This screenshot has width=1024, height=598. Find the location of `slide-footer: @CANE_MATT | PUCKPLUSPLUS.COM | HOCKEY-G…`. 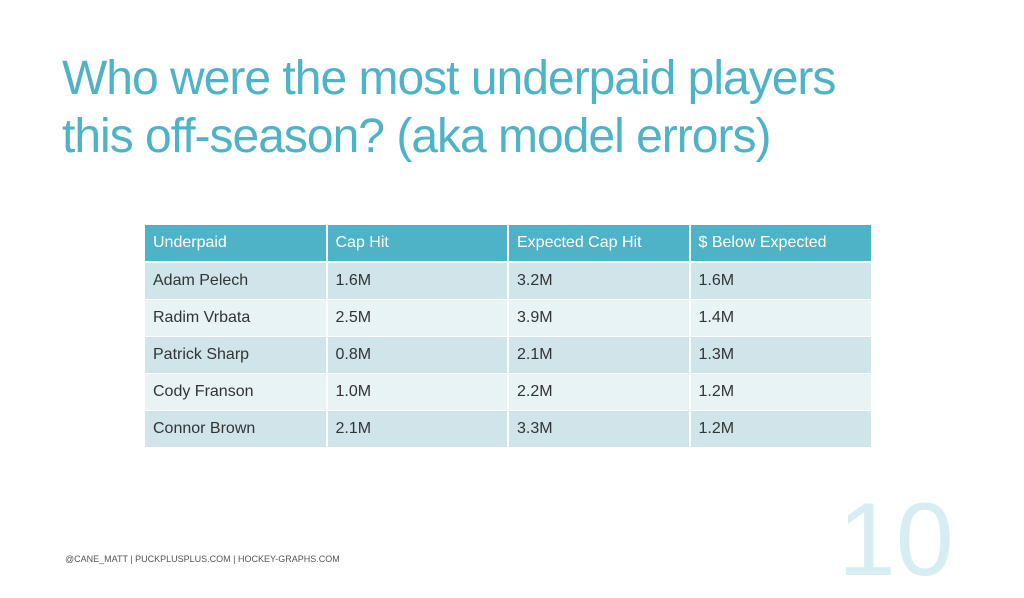

slide-footer: @CANE_MATT | PUCKPLUSPLUS.COM | HOCKEY-G… is located at coordinates (202, 559).